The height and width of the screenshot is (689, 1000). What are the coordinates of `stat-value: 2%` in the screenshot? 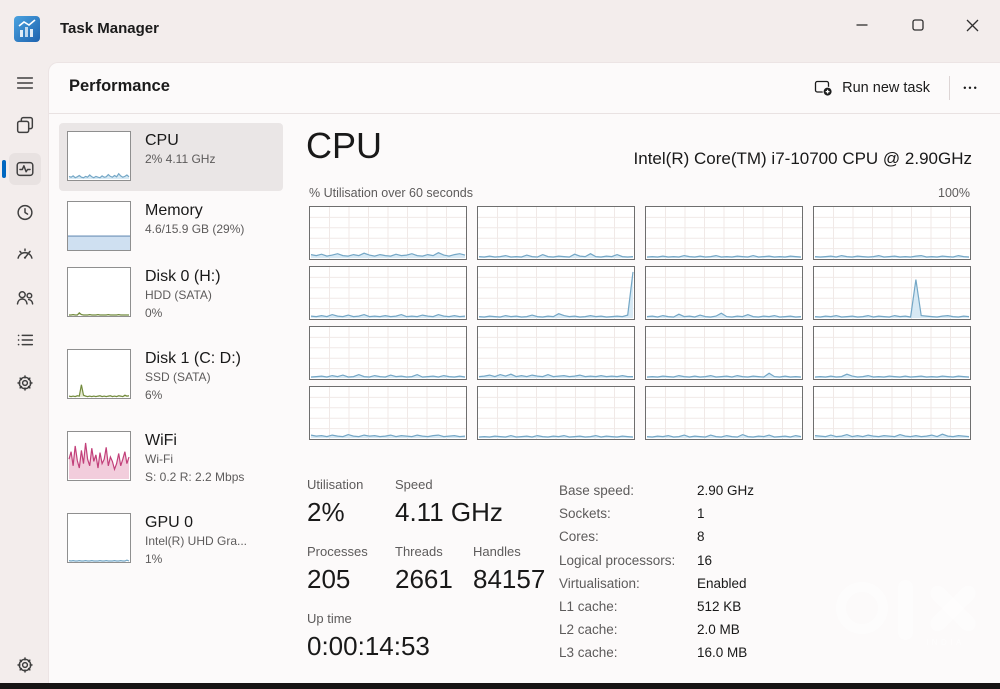 It's located at (326, 512).